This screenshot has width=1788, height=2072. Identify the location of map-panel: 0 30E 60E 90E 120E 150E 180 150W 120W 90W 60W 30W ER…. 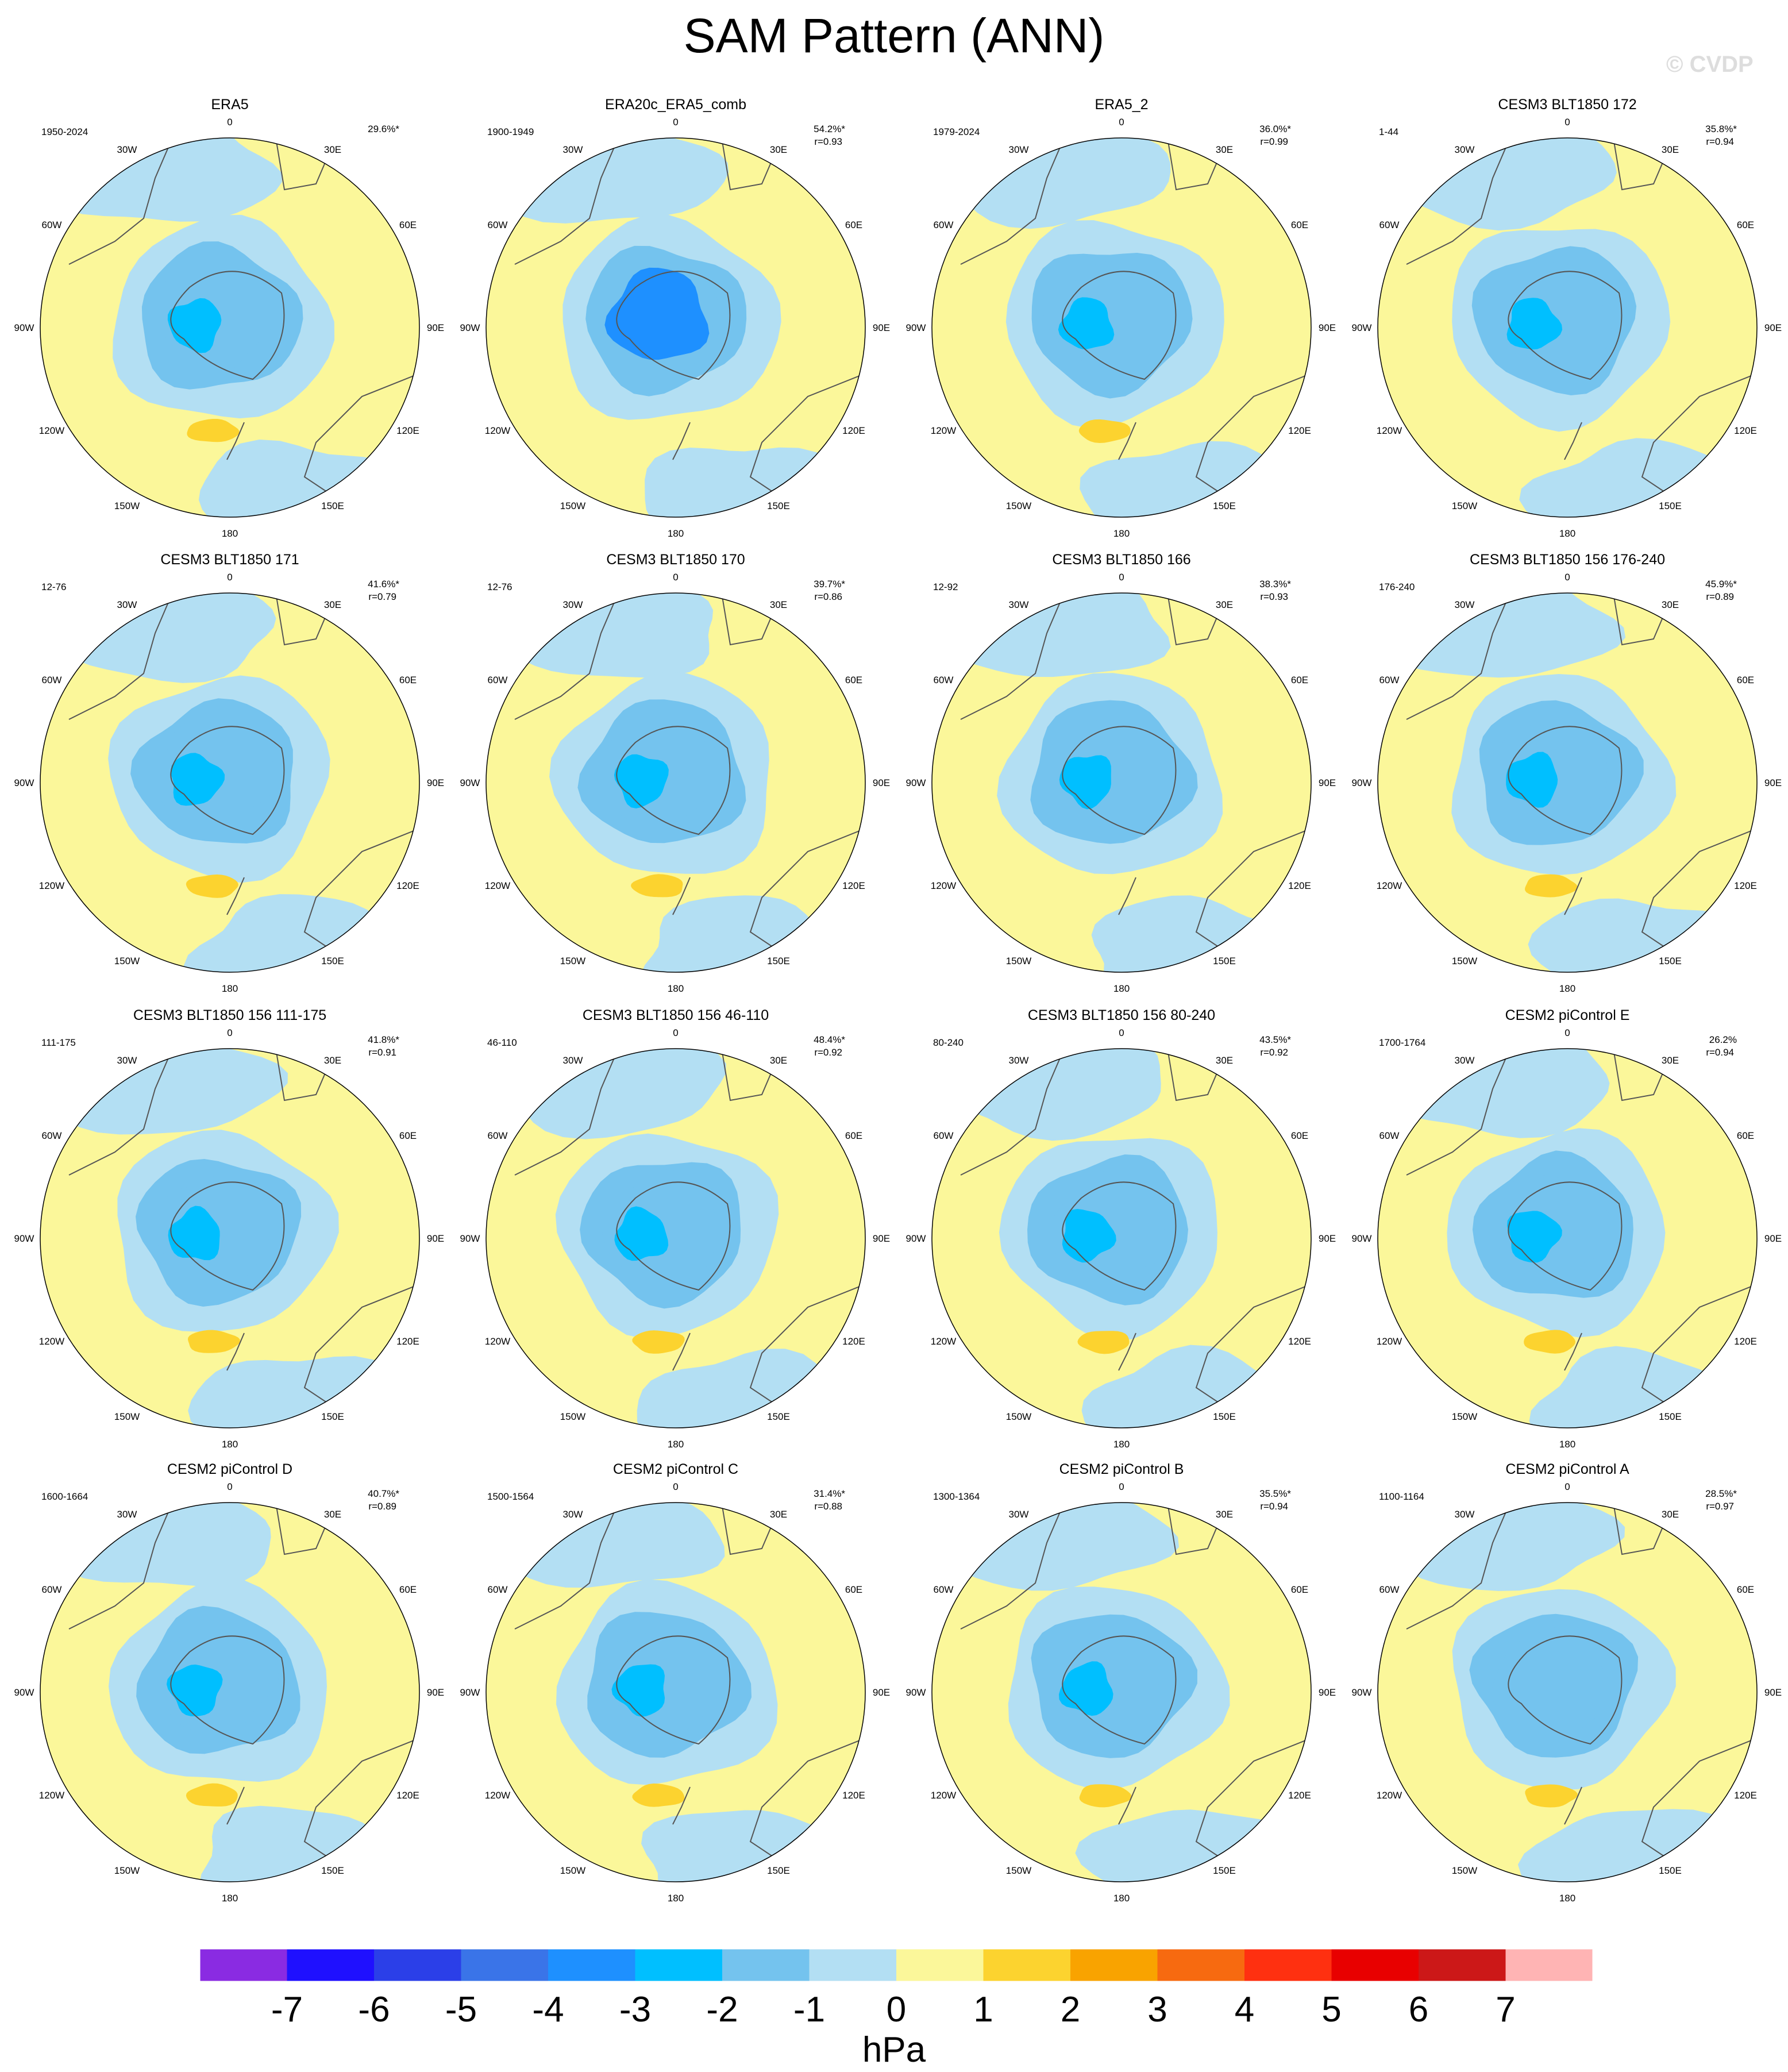
(675, 318).